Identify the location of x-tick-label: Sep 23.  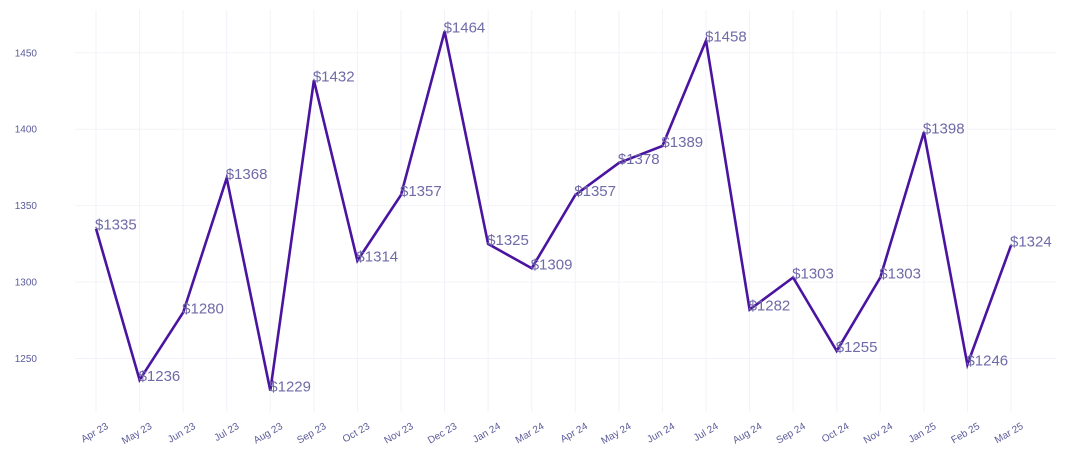
(311, 434).